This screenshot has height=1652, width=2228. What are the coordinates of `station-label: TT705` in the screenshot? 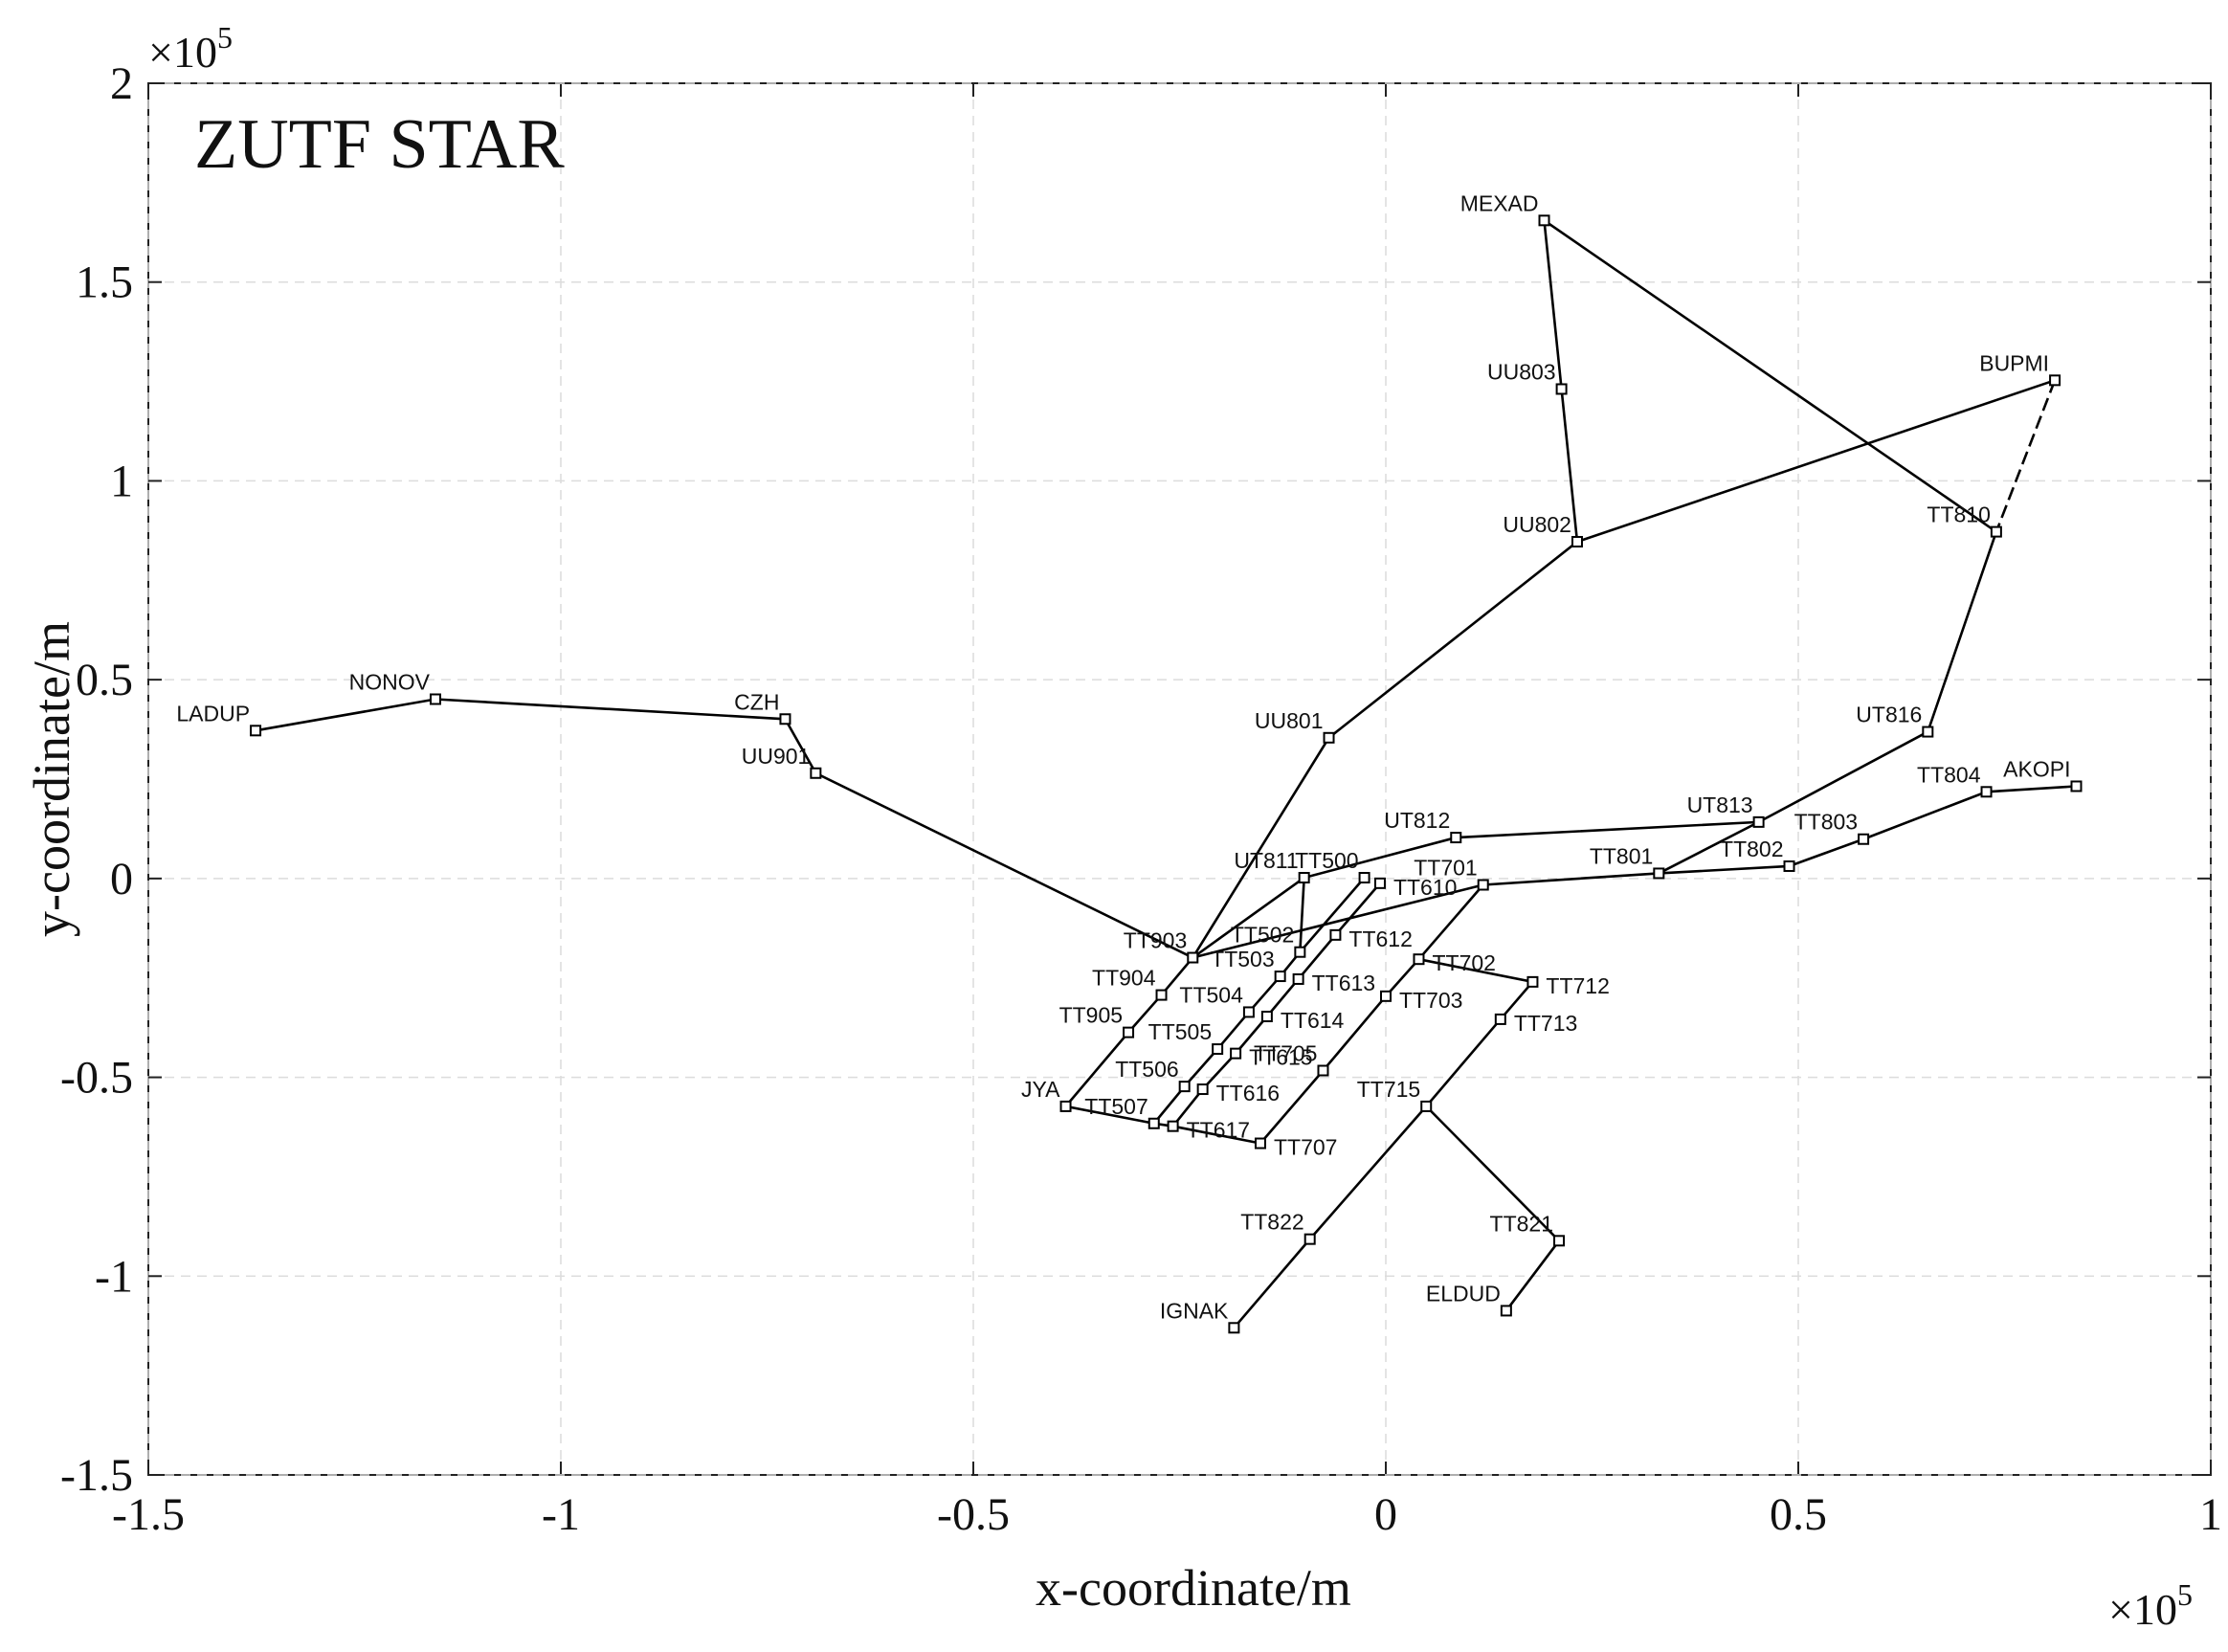 It's located at (1286, 1053).